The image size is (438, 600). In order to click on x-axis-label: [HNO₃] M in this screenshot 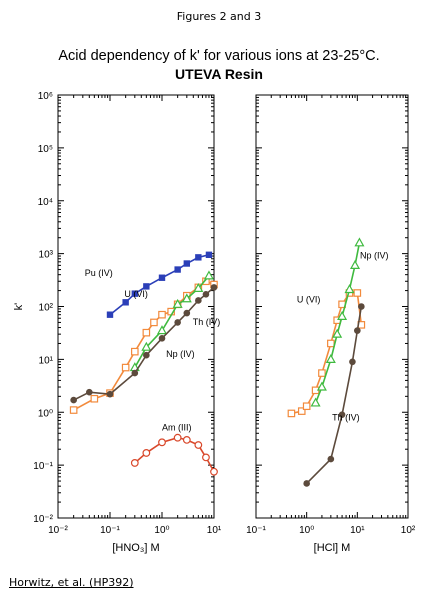, I will do `click(135, 548)`.